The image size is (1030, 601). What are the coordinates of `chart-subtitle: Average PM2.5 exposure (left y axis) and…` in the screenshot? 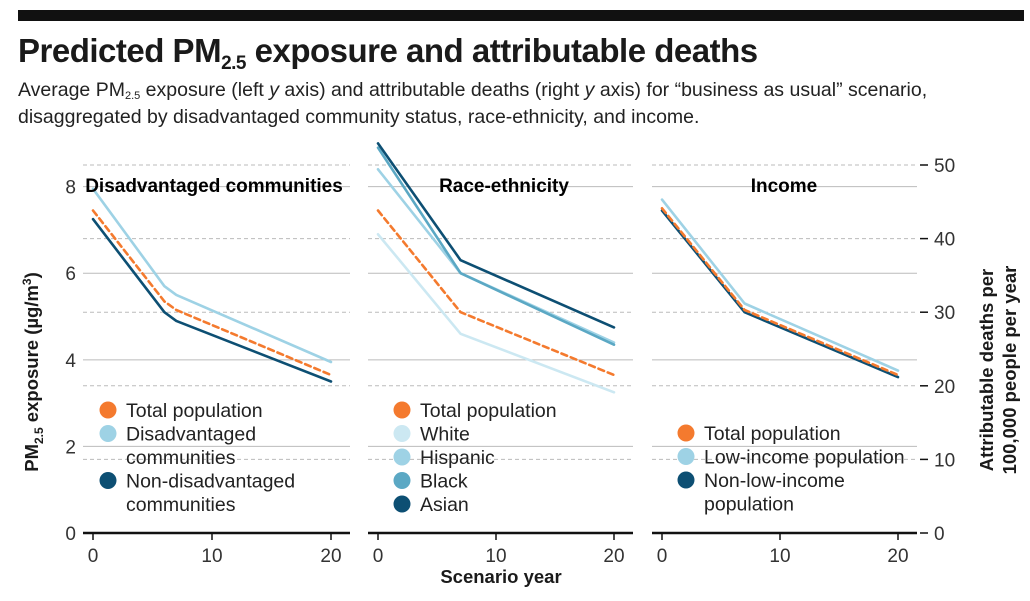 It's located at (473, 103).